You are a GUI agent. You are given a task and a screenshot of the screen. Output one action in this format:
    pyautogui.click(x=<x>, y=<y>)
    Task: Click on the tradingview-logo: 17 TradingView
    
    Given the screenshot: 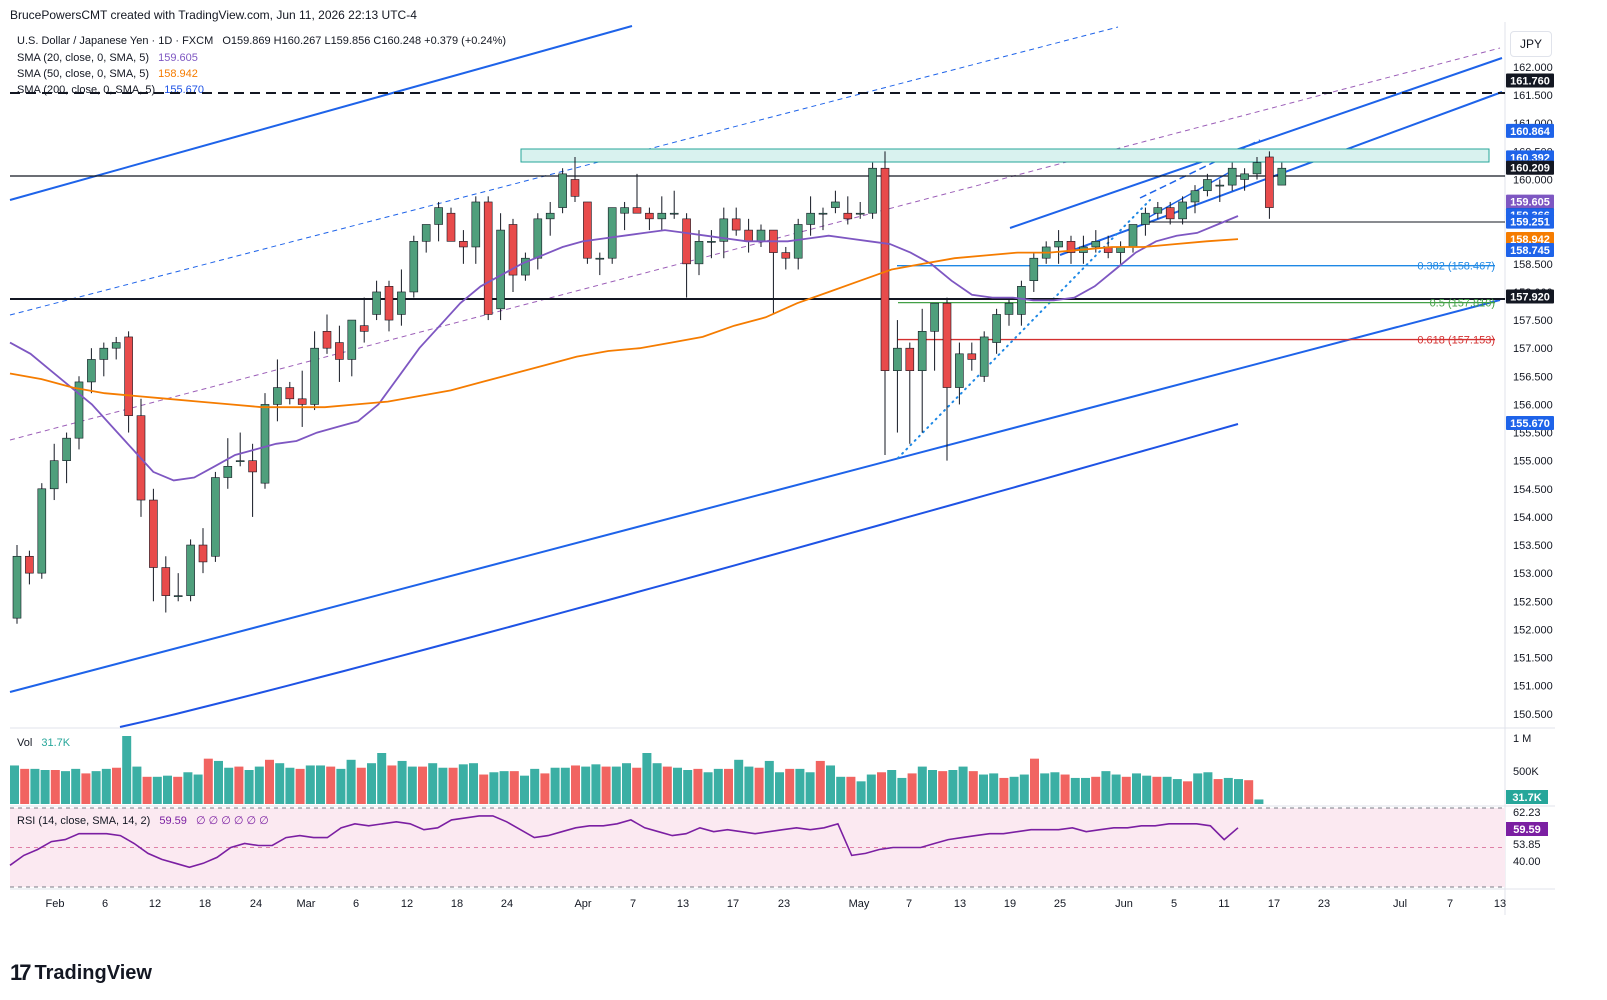 What is the action you would take?
    pyautogui.click(x=81, y=973)
    